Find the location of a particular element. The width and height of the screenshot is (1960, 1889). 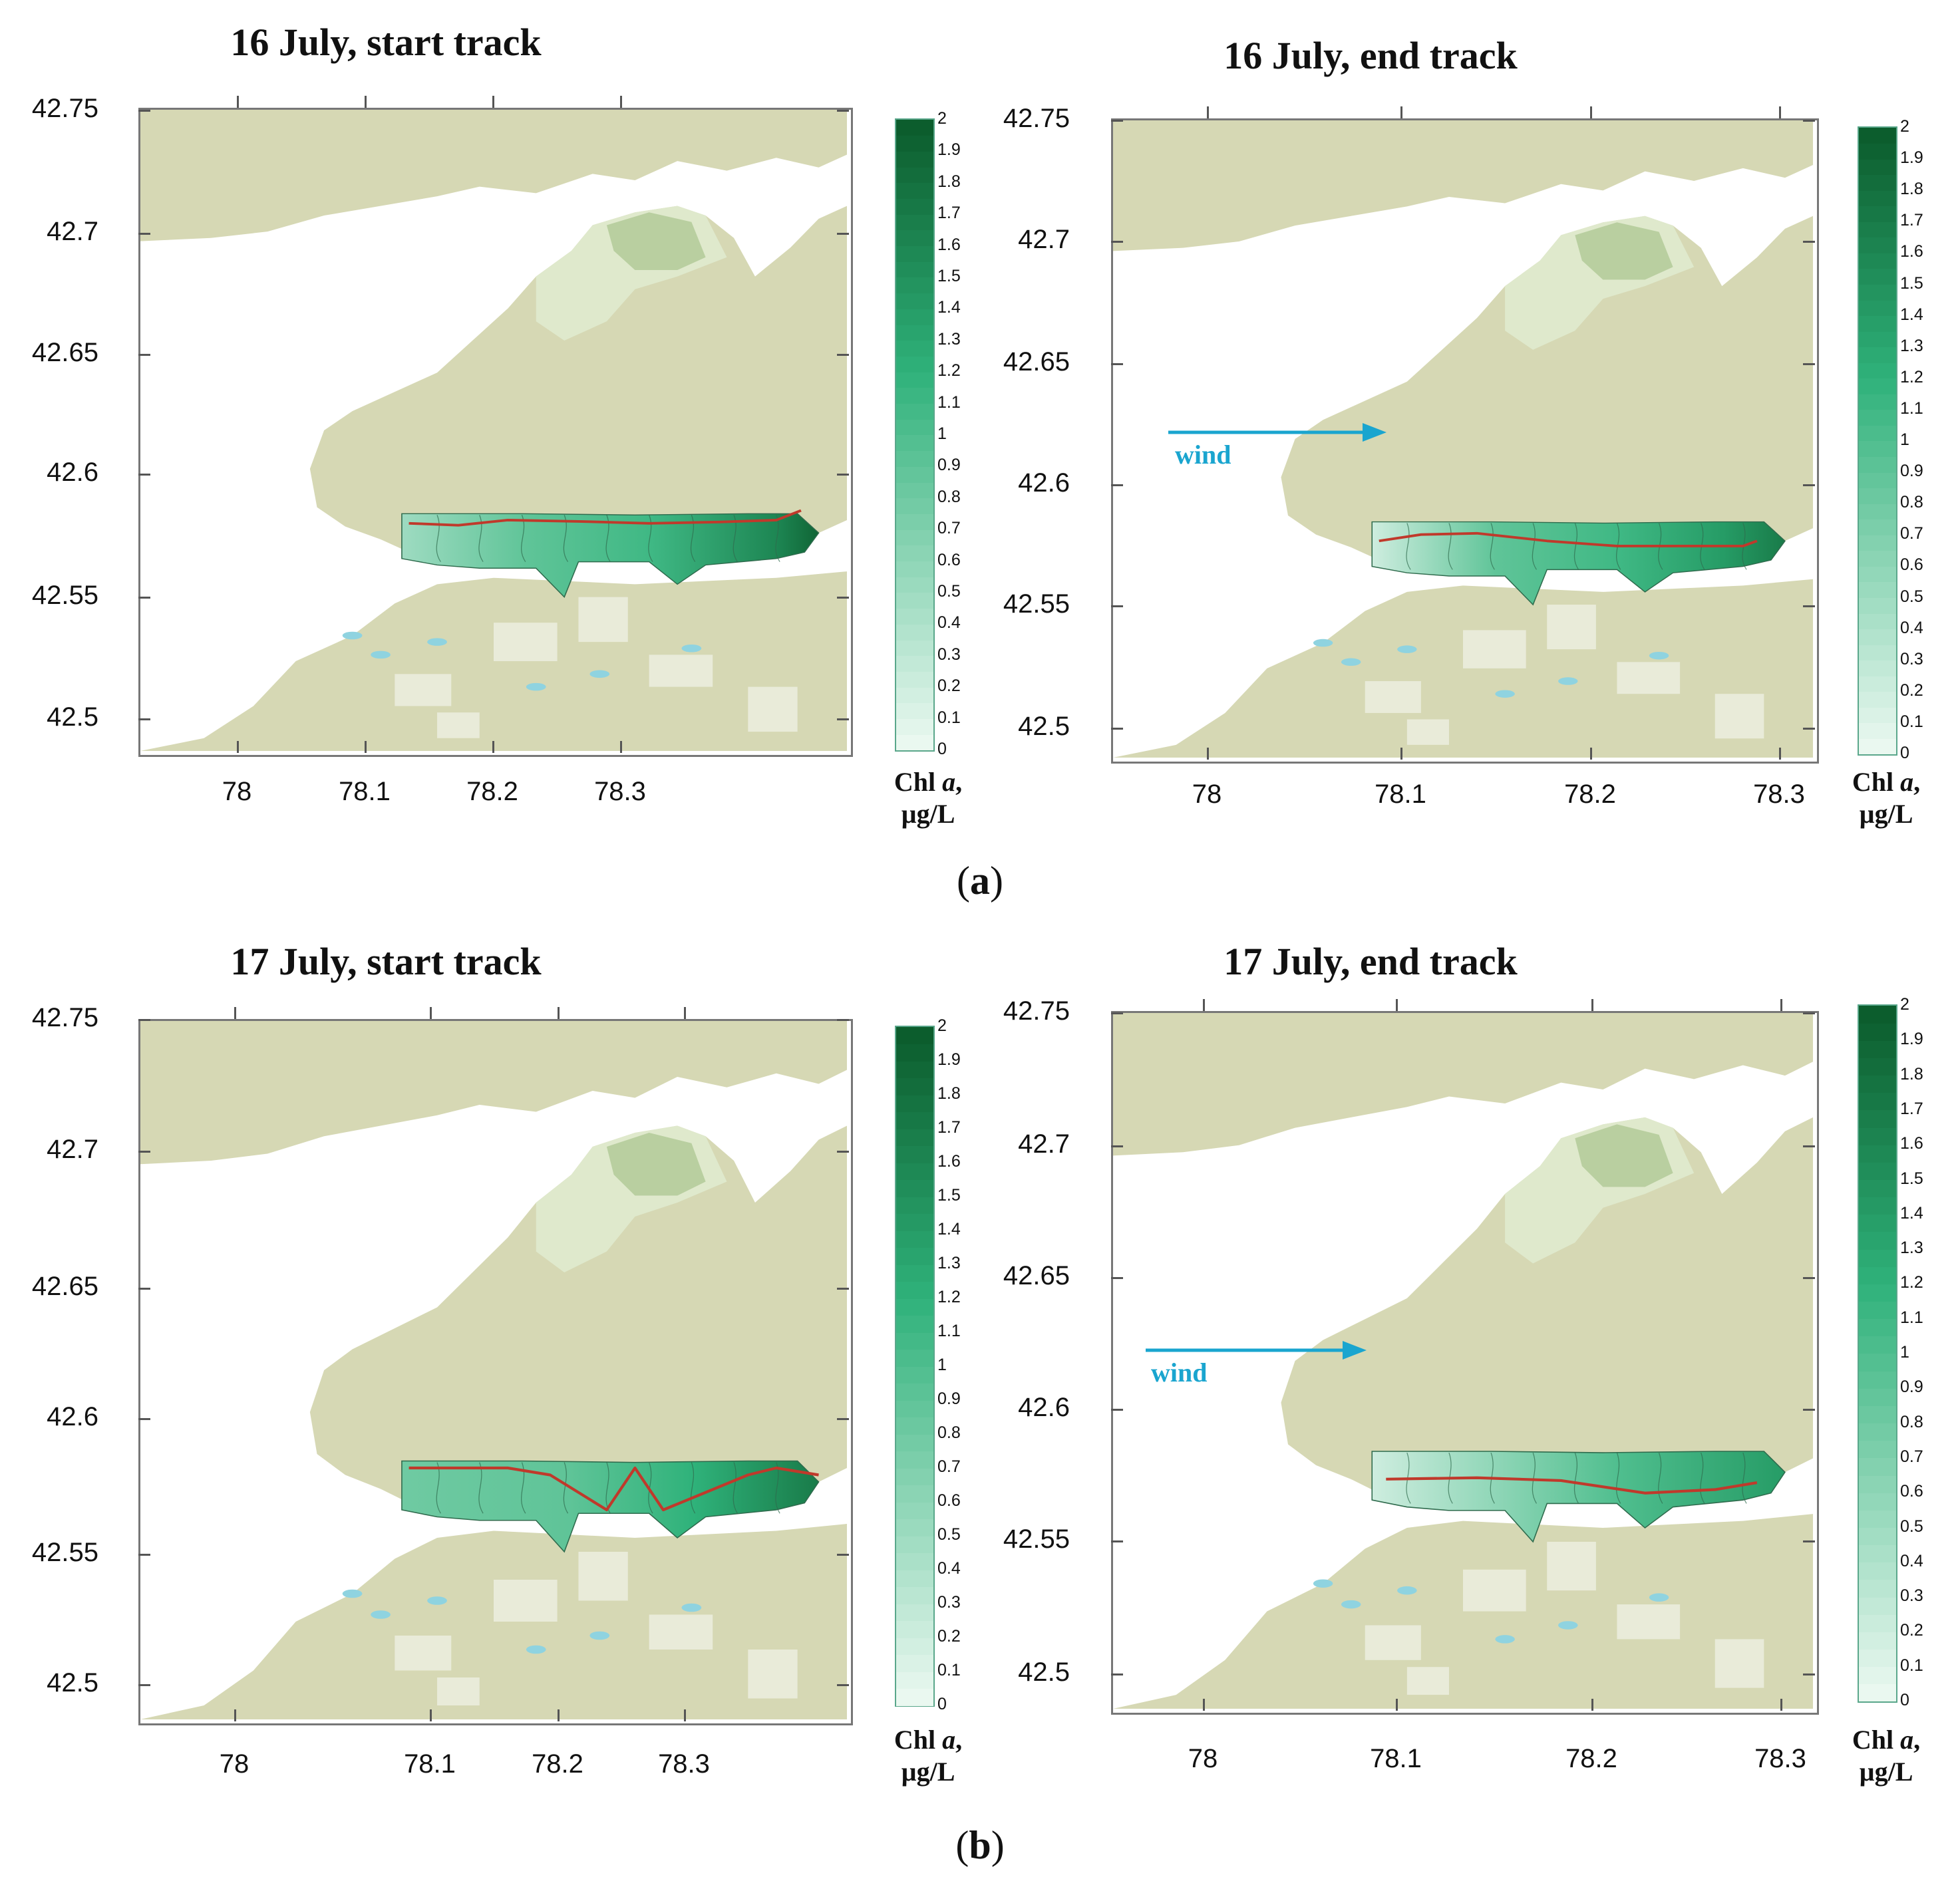

wind-arrow-icon is located at coordinates (1277, 432).